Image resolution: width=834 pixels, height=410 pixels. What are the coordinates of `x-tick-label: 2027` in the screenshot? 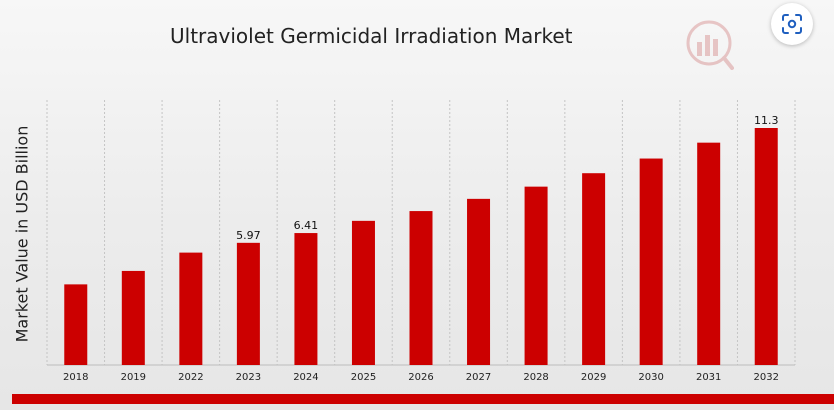 It's located at (478, 377).